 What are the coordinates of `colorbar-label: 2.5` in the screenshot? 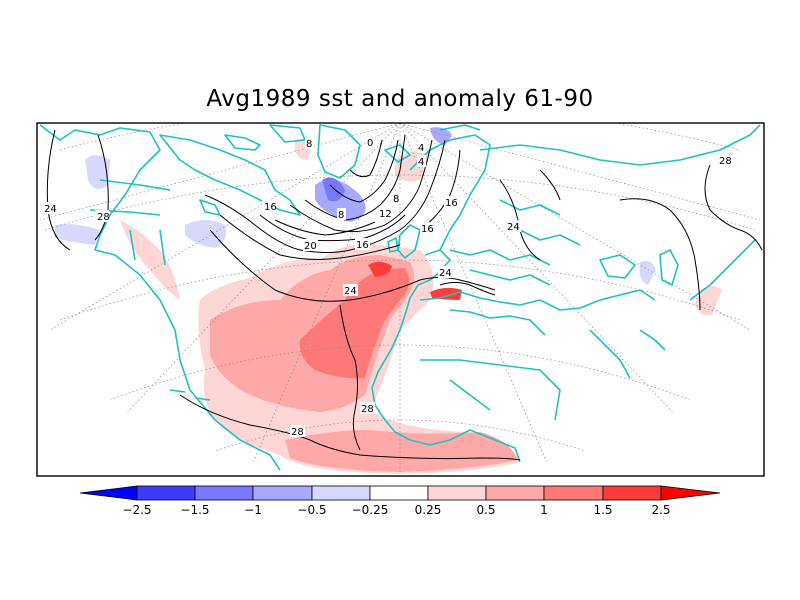 It's located at (660, 510).